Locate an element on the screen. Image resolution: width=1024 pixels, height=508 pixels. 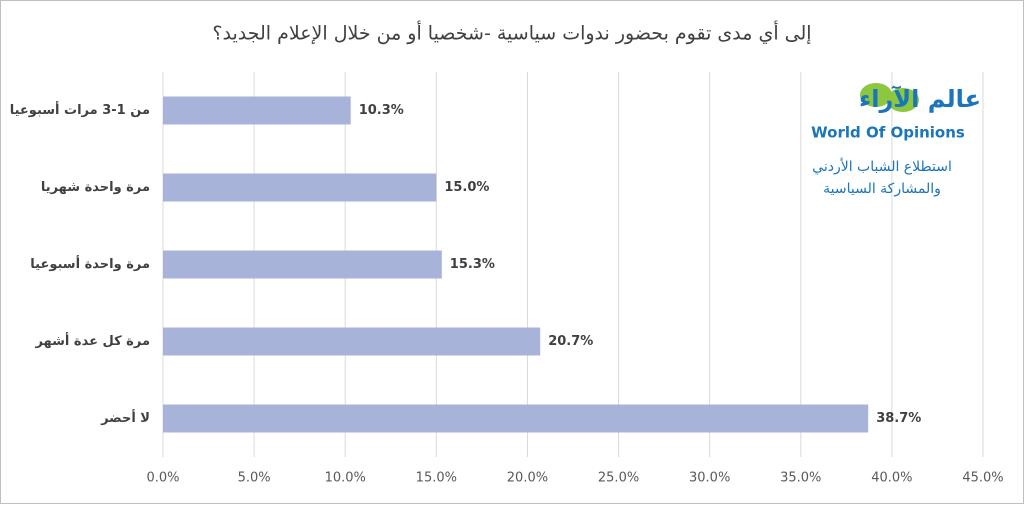
y-tick-label: من 1-3 مرات أسبوعيا is located at coordinates (80, 109).